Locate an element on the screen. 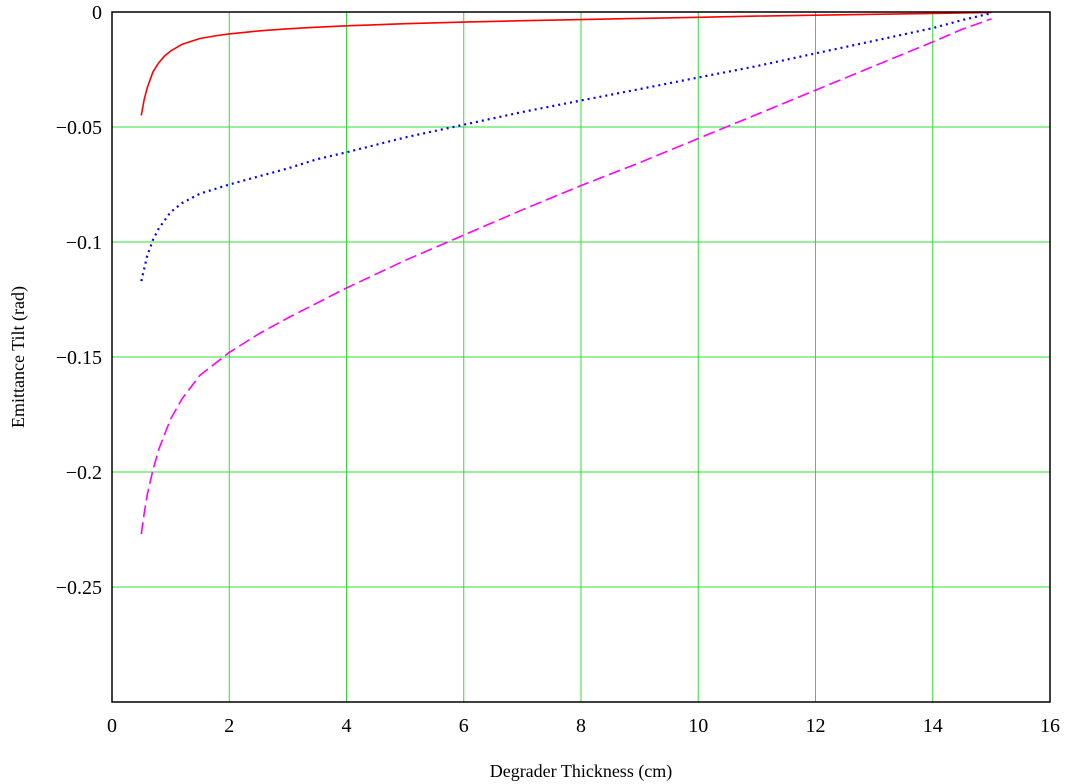  x-tick-label: 8 is located at coordinates (581, 726).